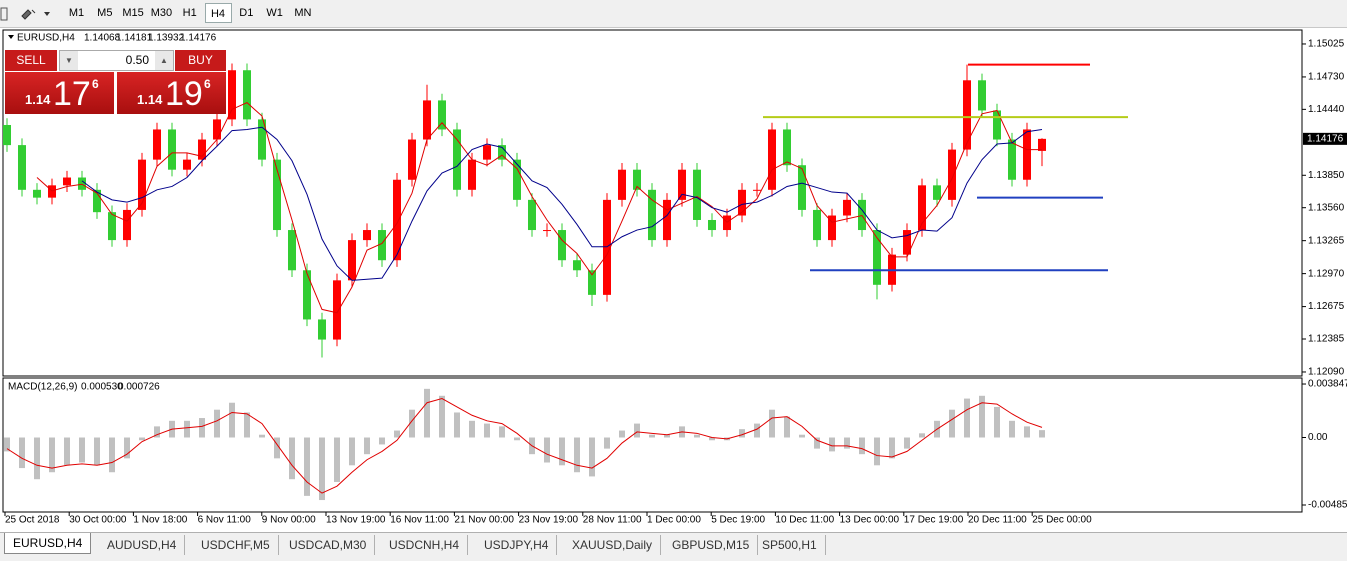 The height and width of the screenshot is (561, 1347). What do you see at coordinates (419, 520) in the screenshot?
I see `x-tick-label: 16 Nov 11:00` at bounding box center [419, 520].